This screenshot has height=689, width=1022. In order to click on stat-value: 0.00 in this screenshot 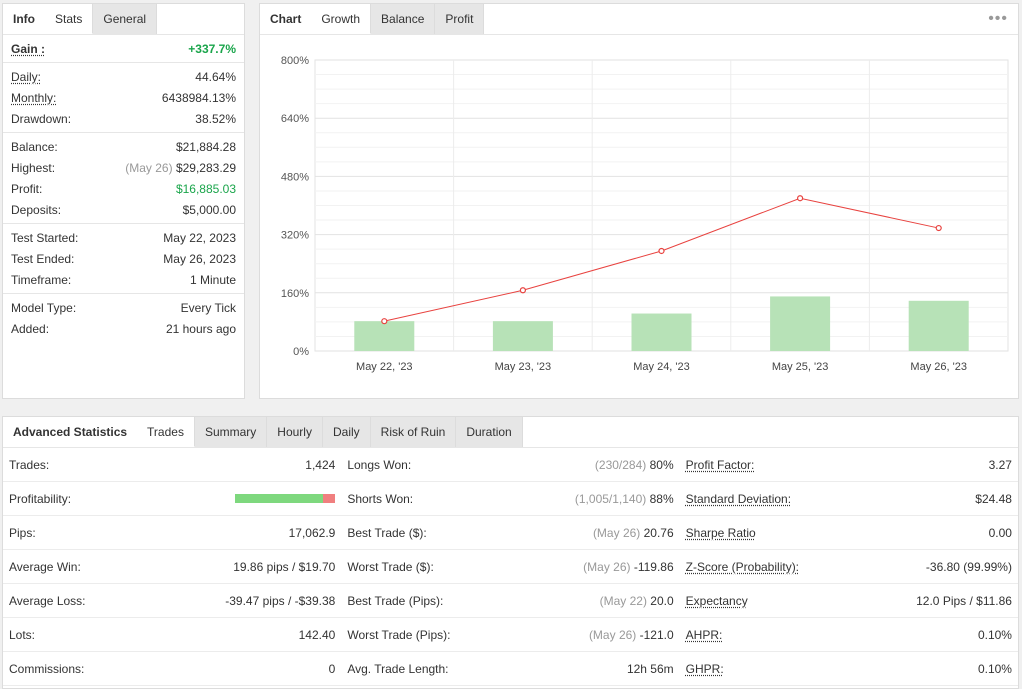, I will do `click(1000, 532)`.